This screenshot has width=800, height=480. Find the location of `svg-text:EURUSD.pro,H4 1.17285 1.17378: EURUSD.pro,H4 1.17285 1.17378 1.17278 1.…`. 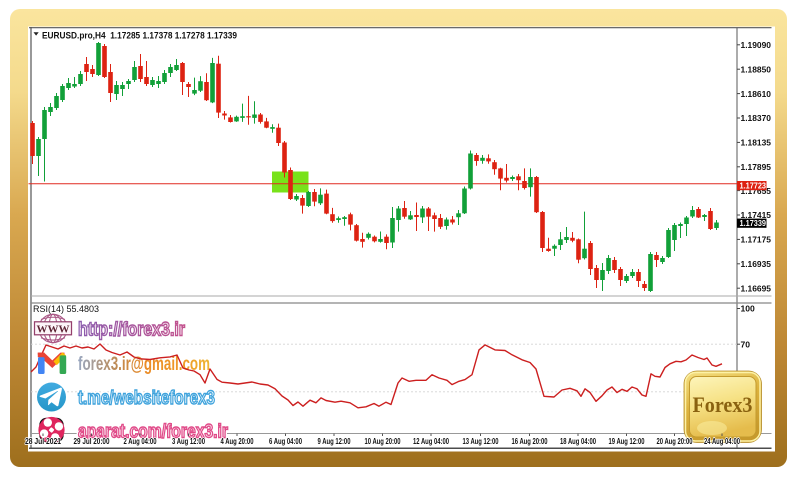

svg-text:EURUSD.pro,H4 1.17285 1.17378: EURUSD.pro,H4 1.17285 1.17378 1.17278 1.… is located at coordinates (139, 36).